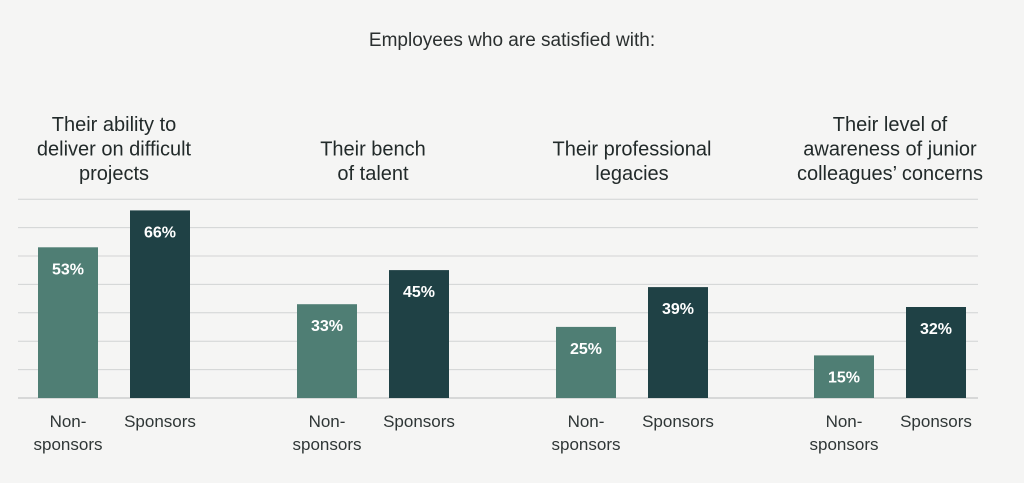 This screenshot has height=483, width=1024. What do you see at coordinates (936, 329) in the screenshot?
I see `data-label: 32%` at bounding box center [936, 329].